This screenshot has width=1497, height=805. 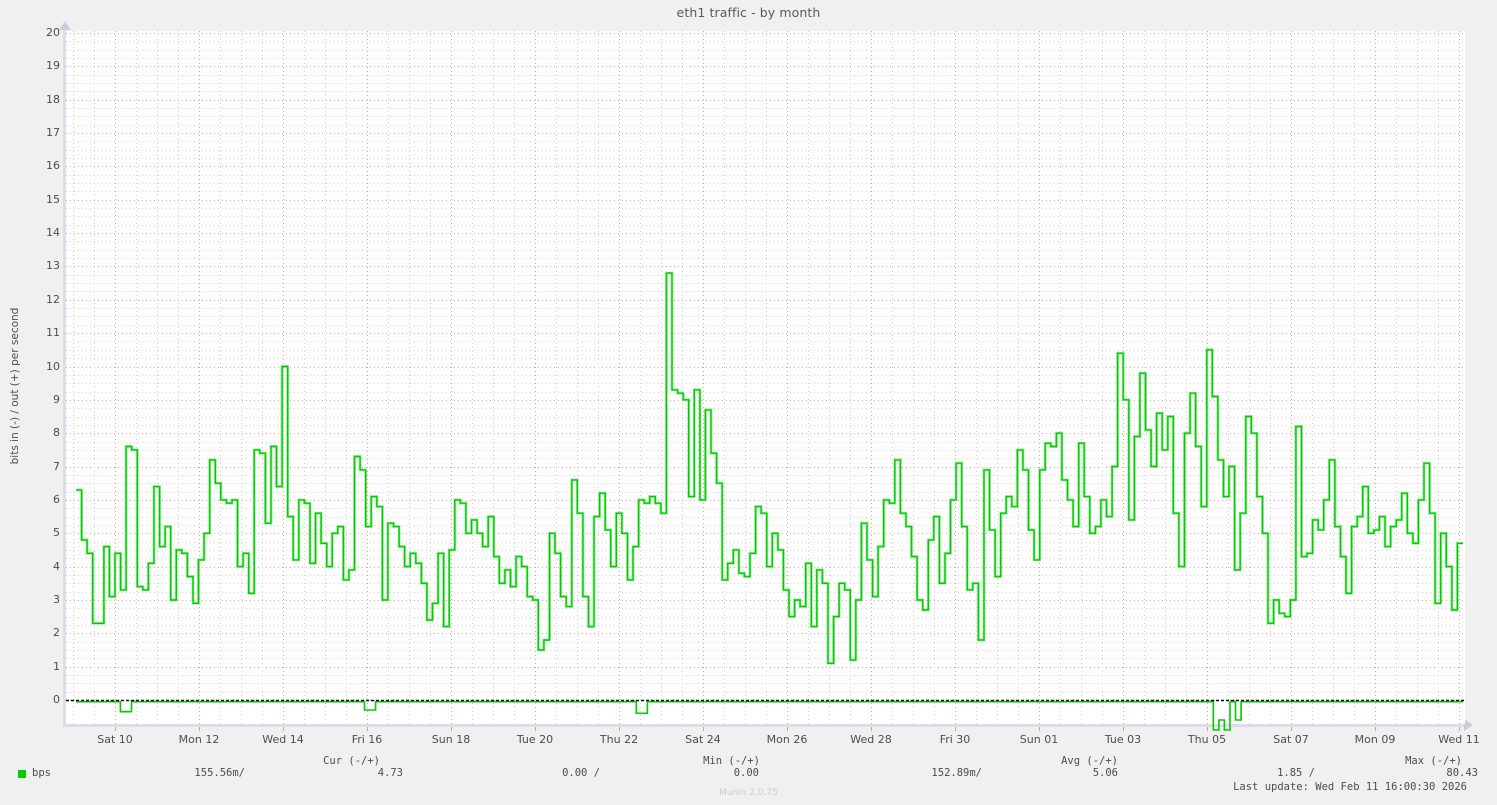 What do you see at coordinates (53, 233) in the screenshot?
I see `y-axis-tick-label: 14` at bounding box center [53, 233].